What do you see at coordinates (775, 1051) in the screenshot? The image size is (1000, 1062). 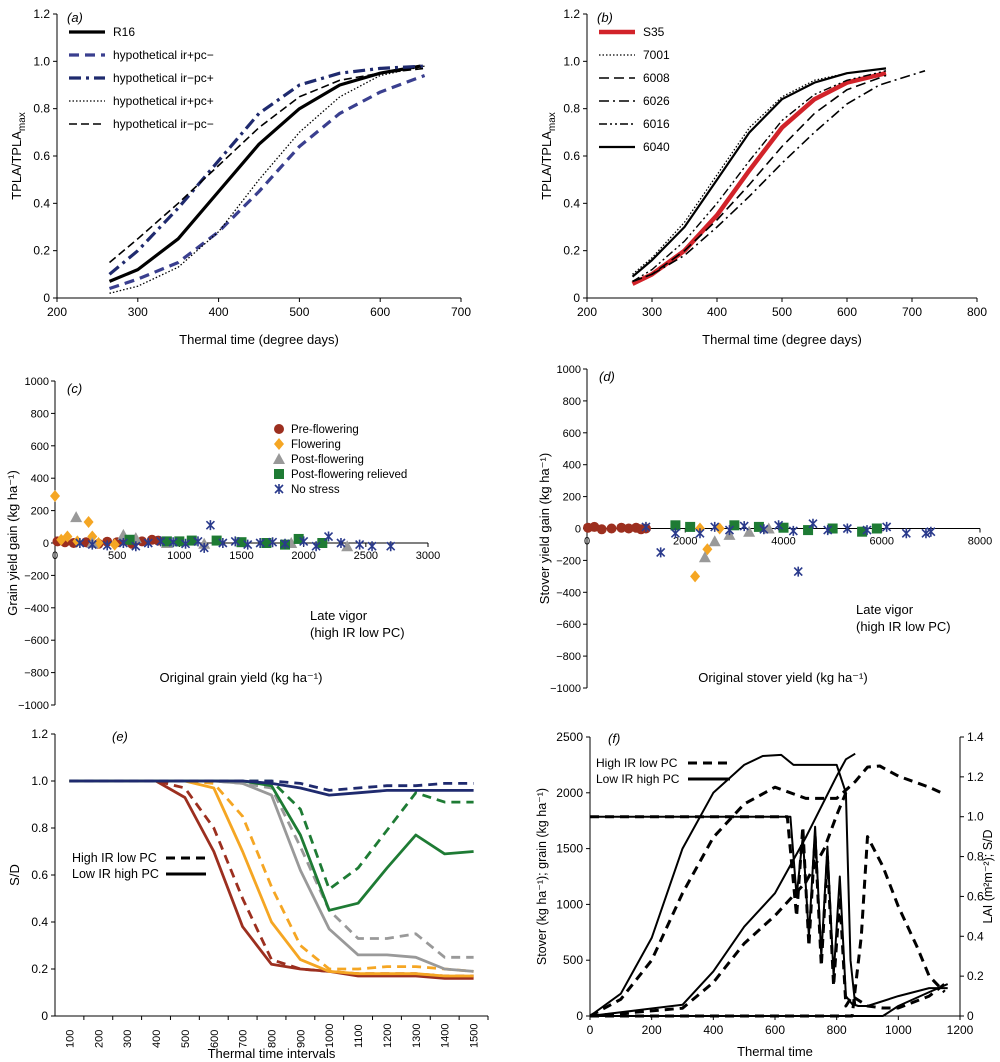 I see `x-axis-title: Thermal time` at bounding box center [775, 1051].